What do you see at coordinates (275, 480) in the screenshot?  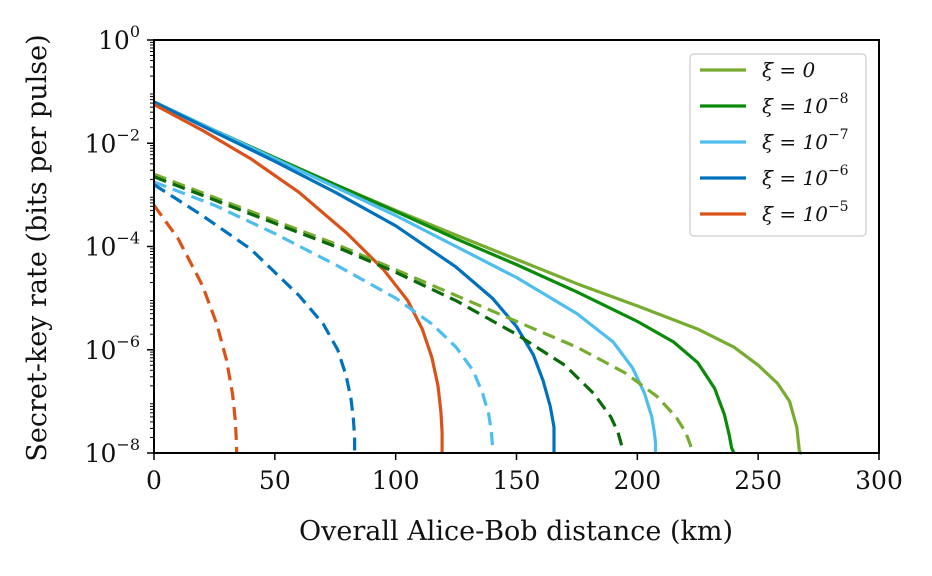 I see `x-tick-label: 50` at bounding box center [275, 480].